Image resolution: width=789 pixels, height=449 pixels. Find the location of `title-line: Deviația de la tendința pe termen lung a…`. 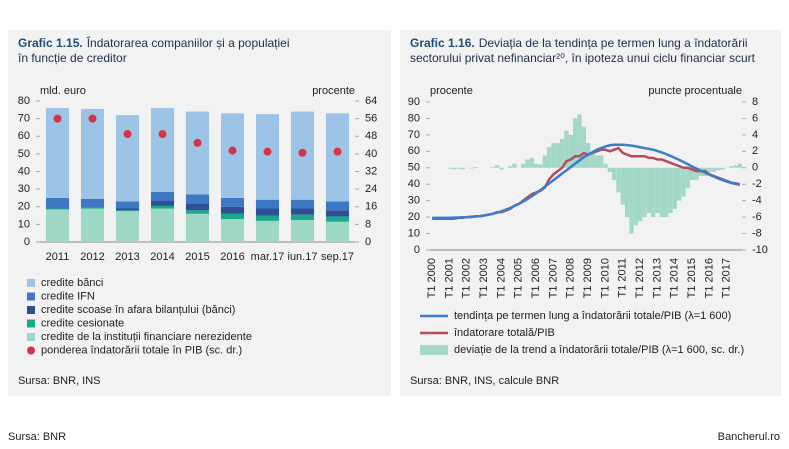

title-line: Deviația de la tendința pe termen lung a… is located at coordinates (613, 43).